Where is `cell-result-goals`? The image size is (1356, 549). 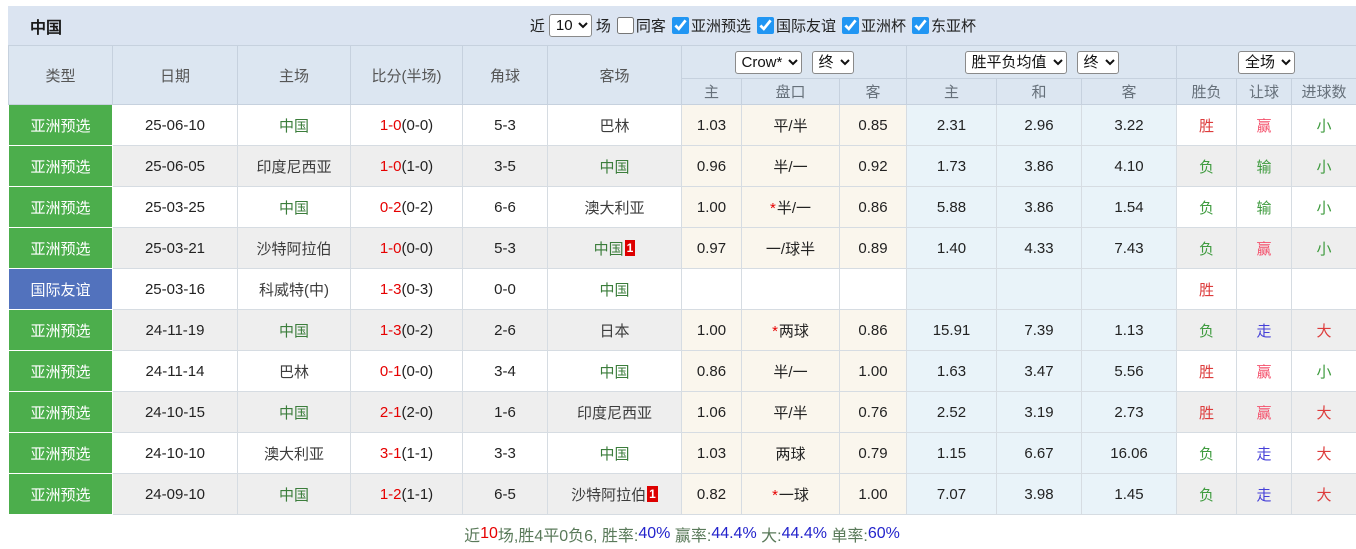 cell-result-goals is located at coordinates (1323, 289).